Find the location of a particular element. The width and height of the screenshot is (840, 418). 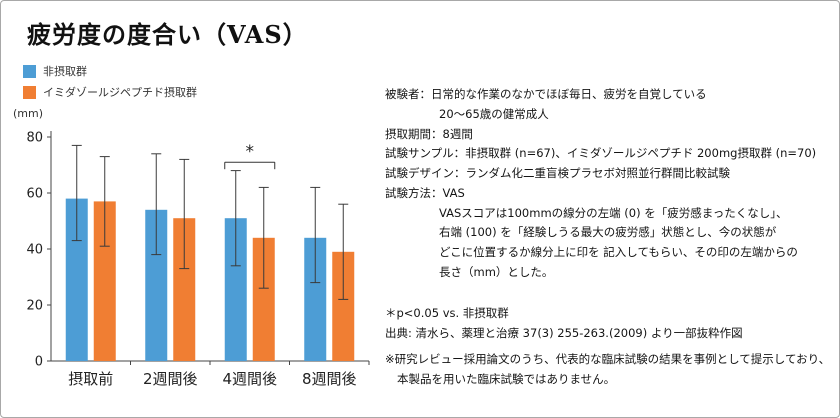

study-info-line: 試験方法：VAS is located at coordinates (425, 192).